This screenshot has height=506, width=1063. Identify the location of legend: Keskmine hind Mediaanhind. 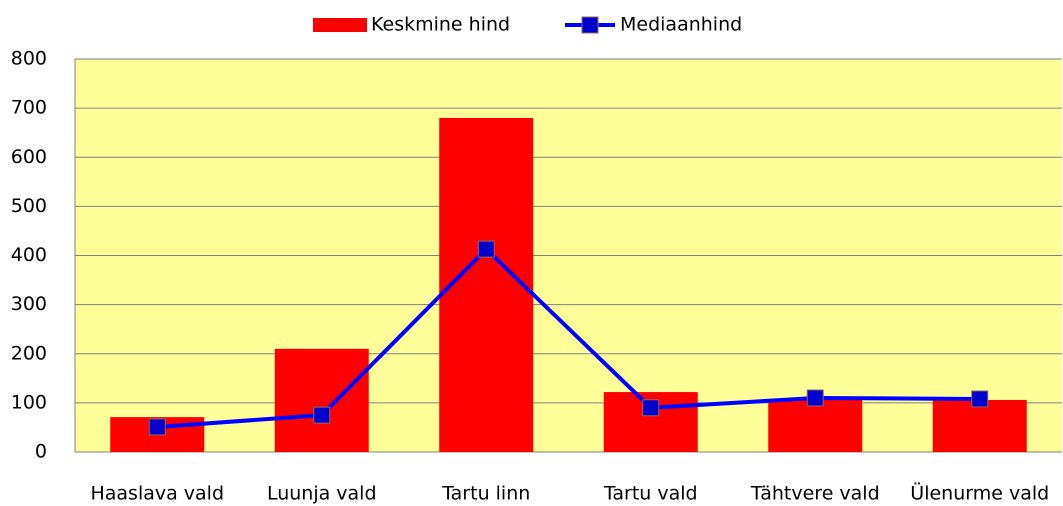
(527, 25).